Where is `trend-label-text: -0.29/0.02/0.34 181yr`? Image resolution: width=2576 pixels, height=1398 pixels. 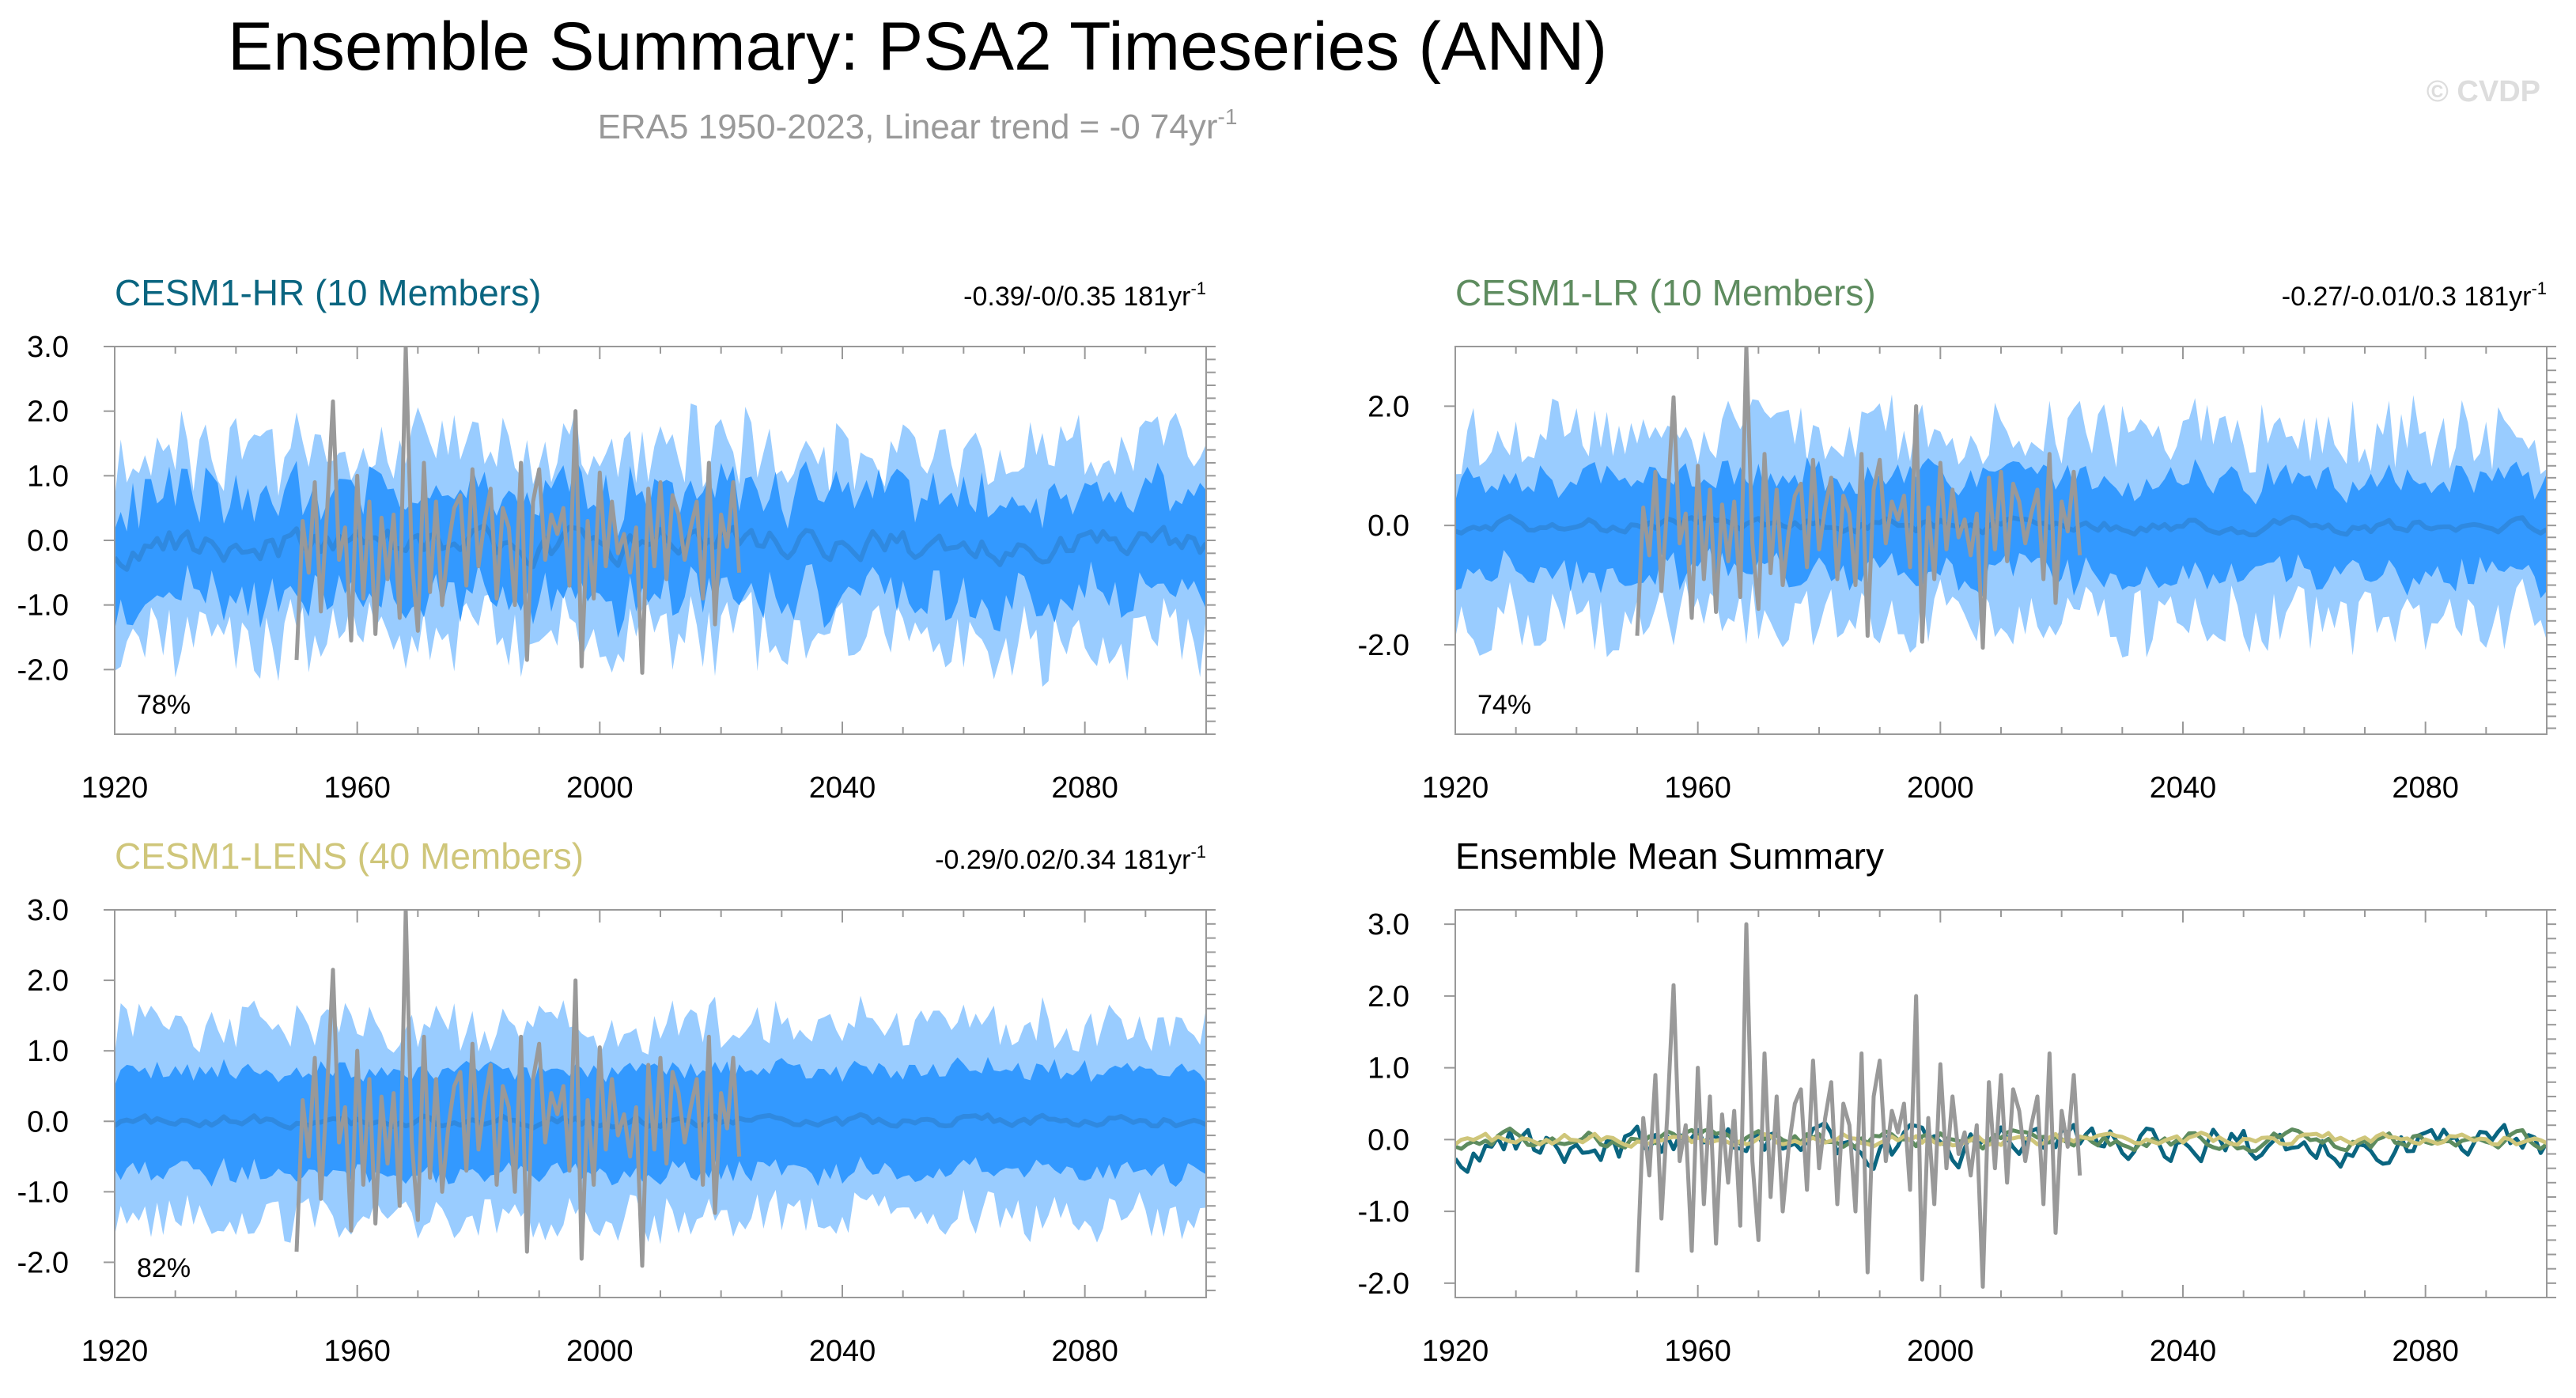
trend-label-text: -0.29/0.02/0.34 181yr is located at coordinates (1062, 860).